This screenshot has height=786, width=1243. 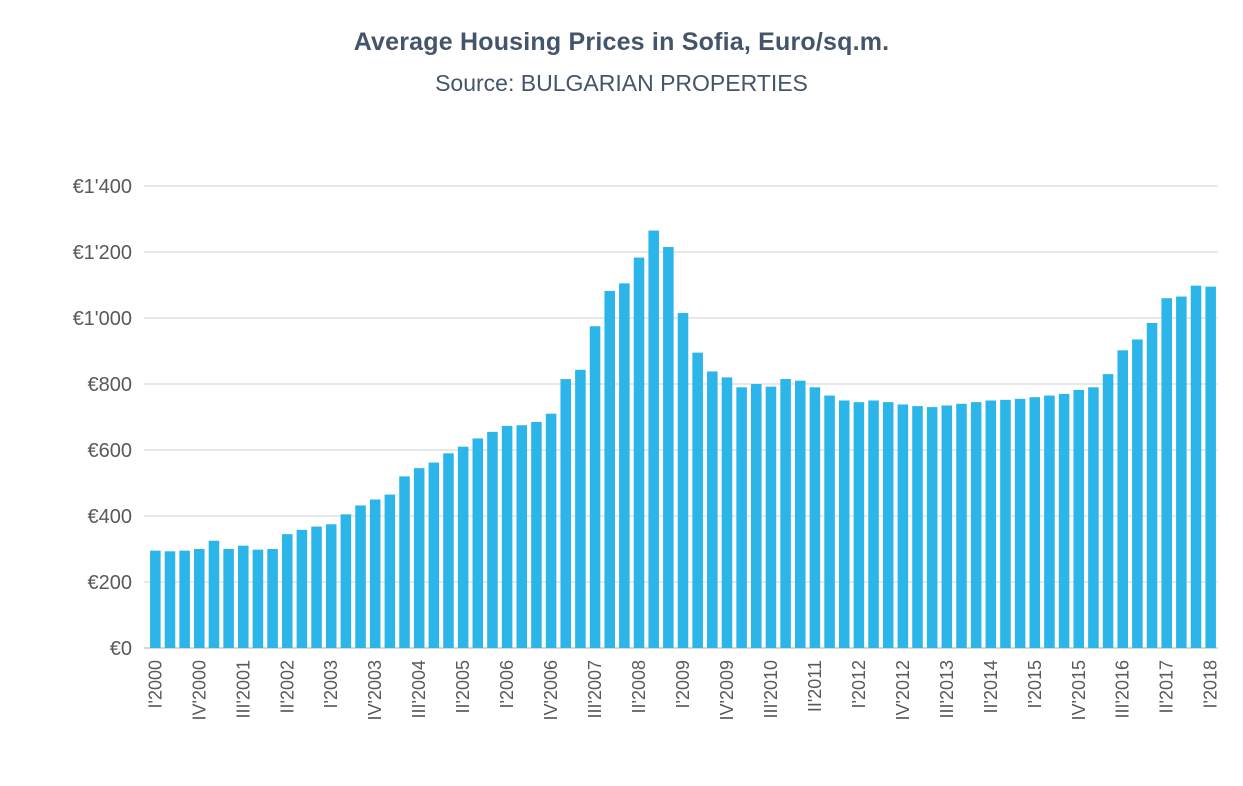 I want to click on x-tick-label: III'2007, so click(x=595, y=689).